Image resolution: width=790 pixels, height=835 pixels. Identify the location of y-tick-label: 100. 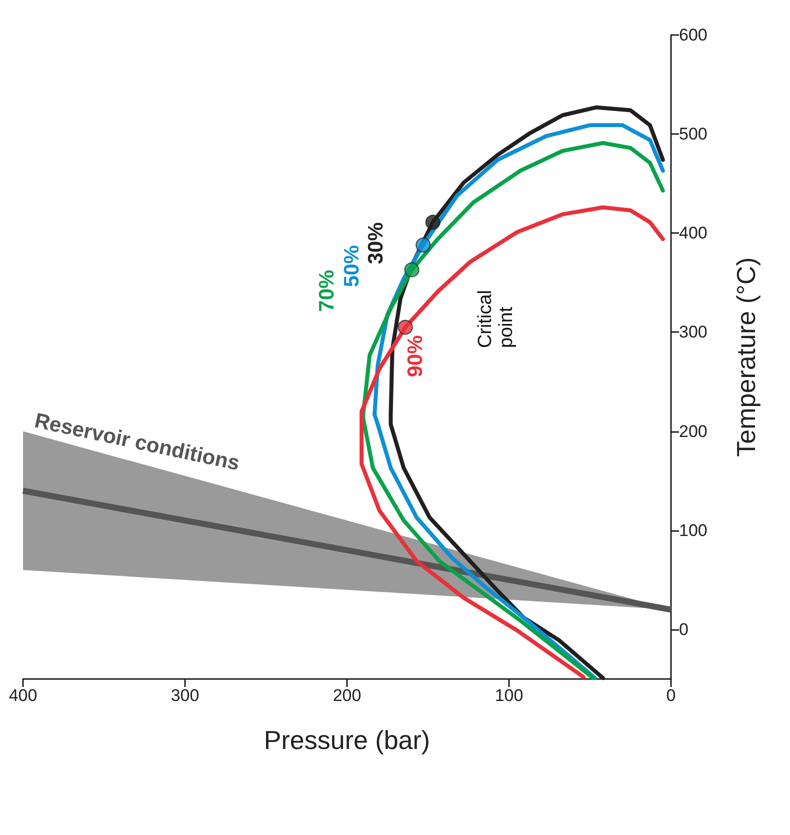
(693, 530).